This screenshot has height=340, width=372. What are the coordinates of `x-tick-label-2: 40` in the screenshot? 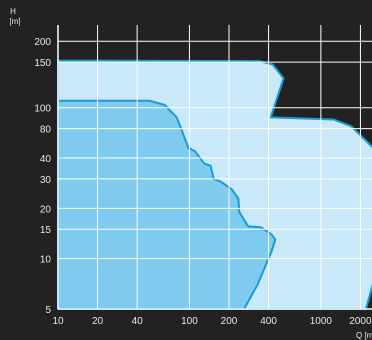 It's located at (138, 321).